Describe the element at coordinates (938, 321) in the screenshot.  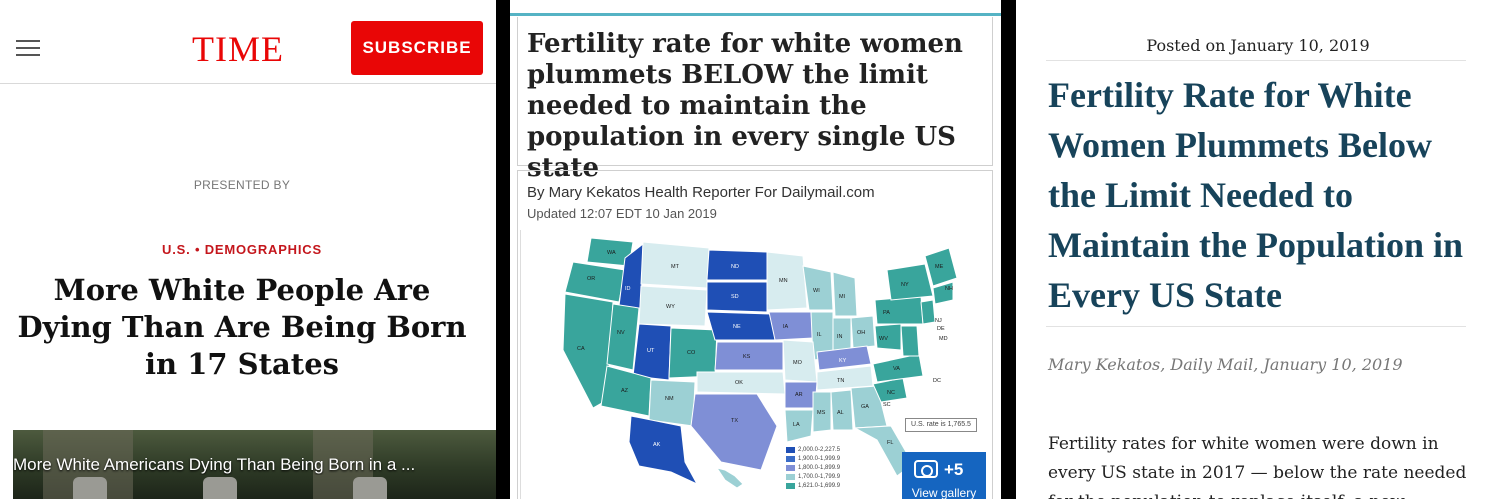
I see `state-label: NJ` at that location.